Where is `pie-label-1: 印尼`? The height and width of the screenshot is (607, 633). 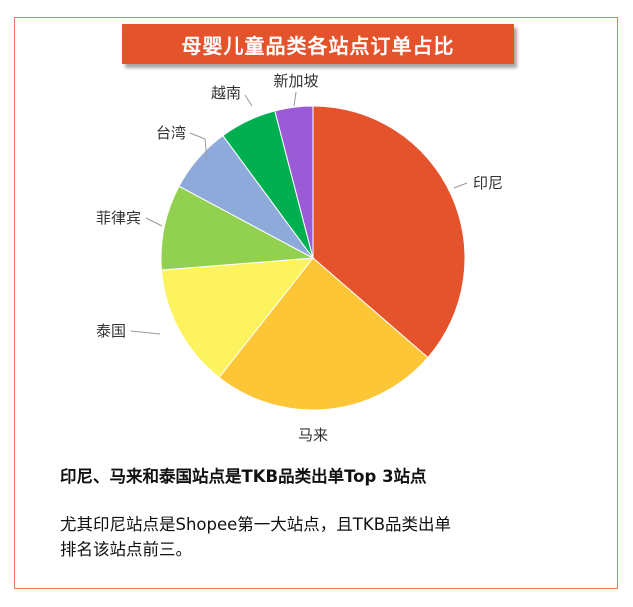
pie-label-1: 印尼 is located at coordinates (488, 183).